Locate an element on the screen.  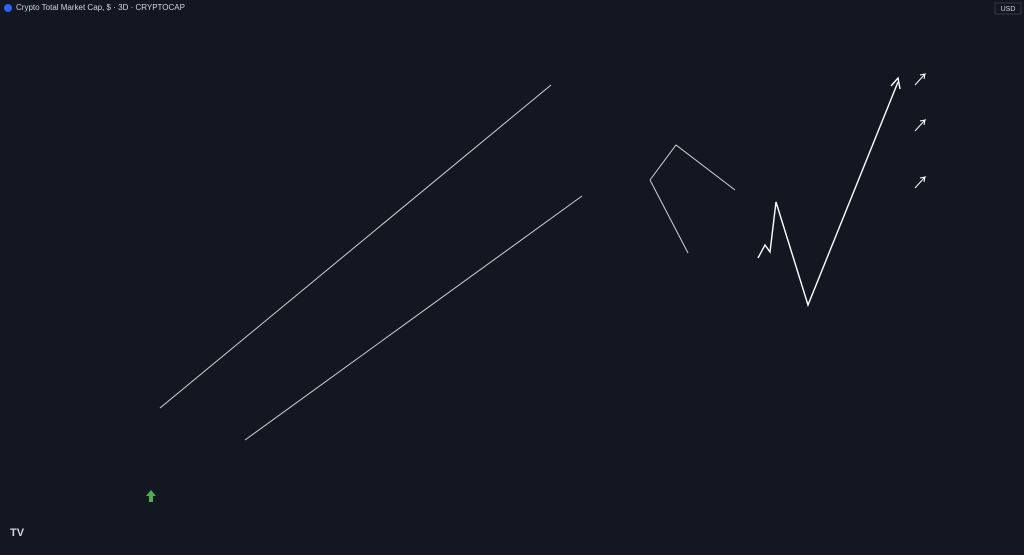
start-arrow is located at coordinates (151, 496).